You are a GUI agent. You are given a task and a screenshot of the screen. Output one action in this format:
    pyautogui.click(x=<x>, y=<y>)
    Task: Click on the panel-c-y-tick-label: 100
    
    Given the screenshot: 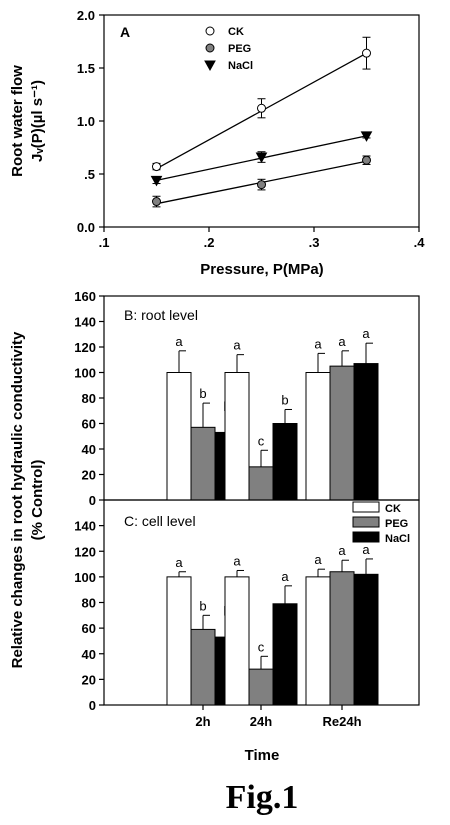 What is the action you would take?
    pyautogui.click(x=85, y=577)
    